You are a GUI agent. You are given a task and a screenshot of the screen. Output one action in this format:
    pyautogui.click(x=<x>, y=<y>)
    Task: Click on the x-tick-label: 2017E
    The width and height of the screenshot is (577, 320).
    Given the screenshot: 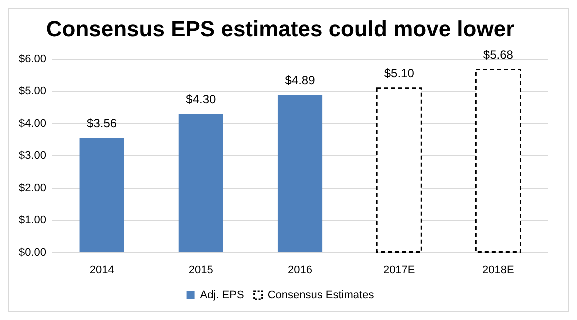 What is the action you would take?
    pyautogui.click(x=399, y=270)
    